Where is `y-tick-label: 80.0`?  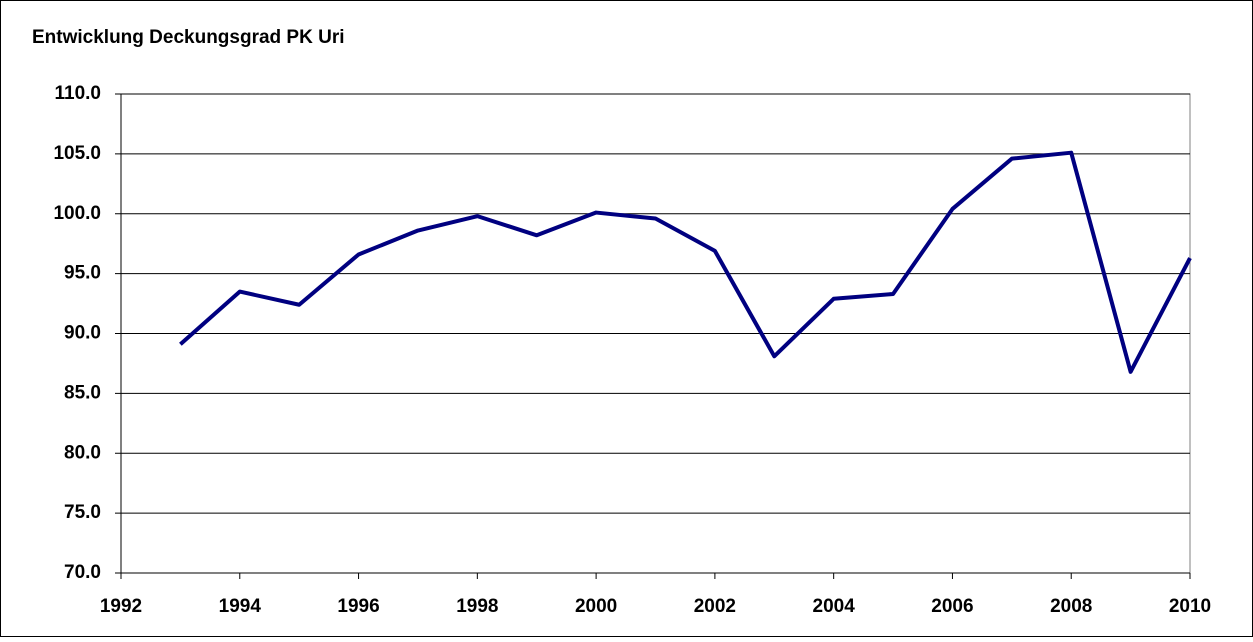 y-tick-label: 80.0 is located at coordinates (82, 452).